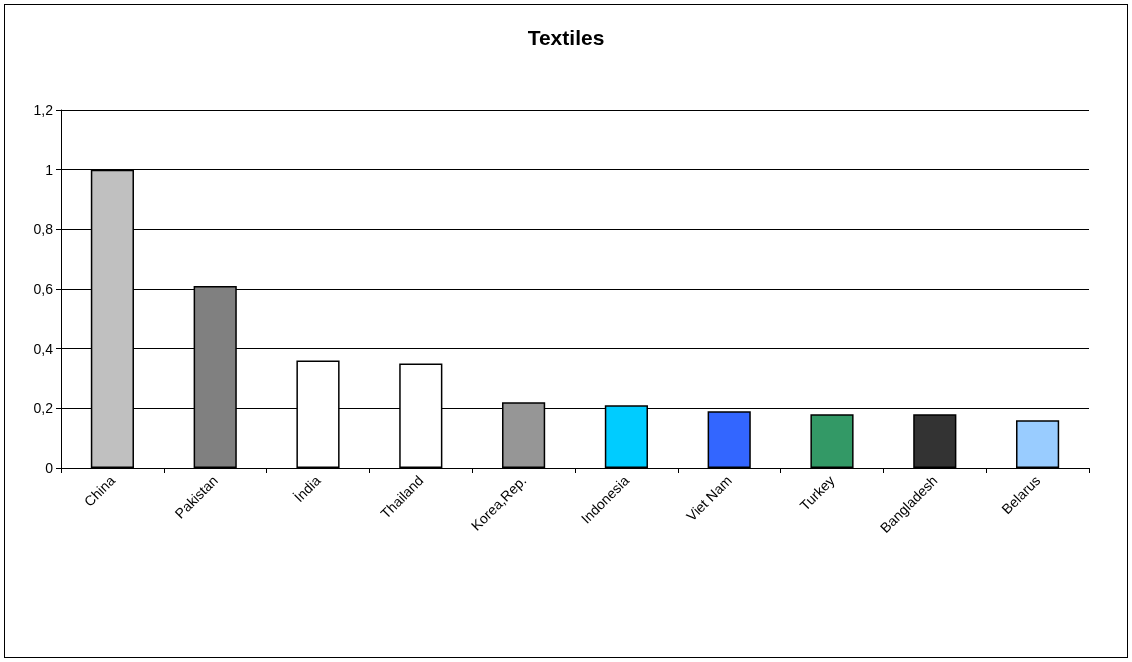 The width and height of the screenshot is (1132, 662). Describe the element at coordinates (49, 468) in the screenshot. I see `y-tick-label: 0` at that location.